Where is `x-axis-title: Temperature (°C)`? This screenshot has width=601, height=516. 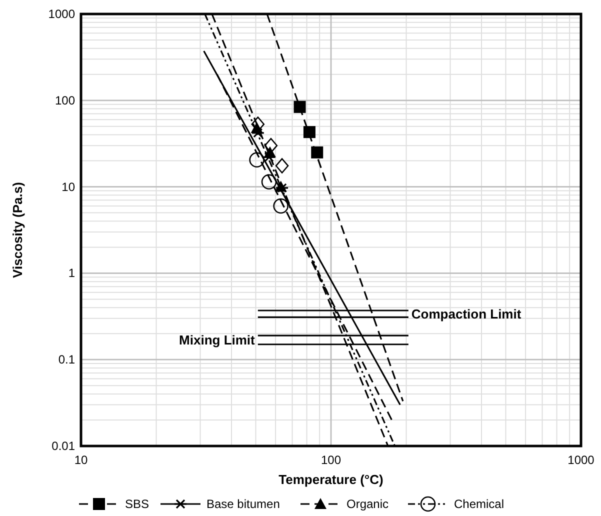
x-axis-title: Temperature (°C) is located at coordinates (331, 479).